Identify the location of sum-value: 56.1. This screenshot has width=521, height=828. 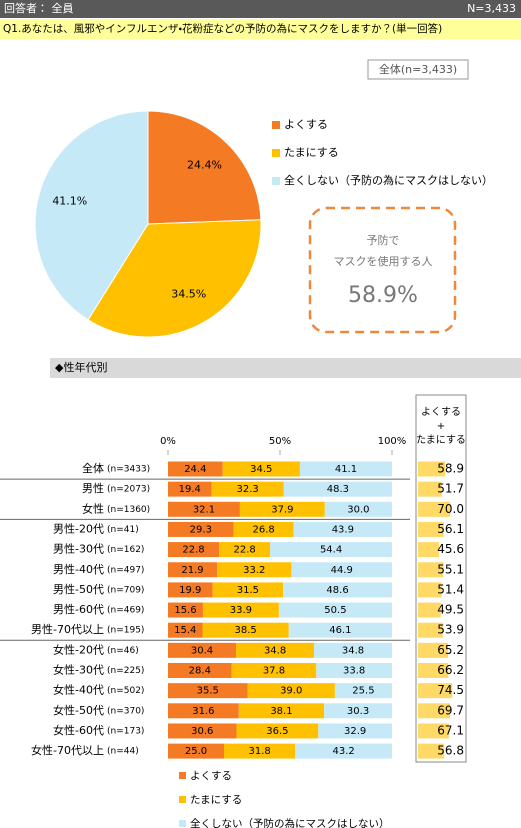
(450, 529).